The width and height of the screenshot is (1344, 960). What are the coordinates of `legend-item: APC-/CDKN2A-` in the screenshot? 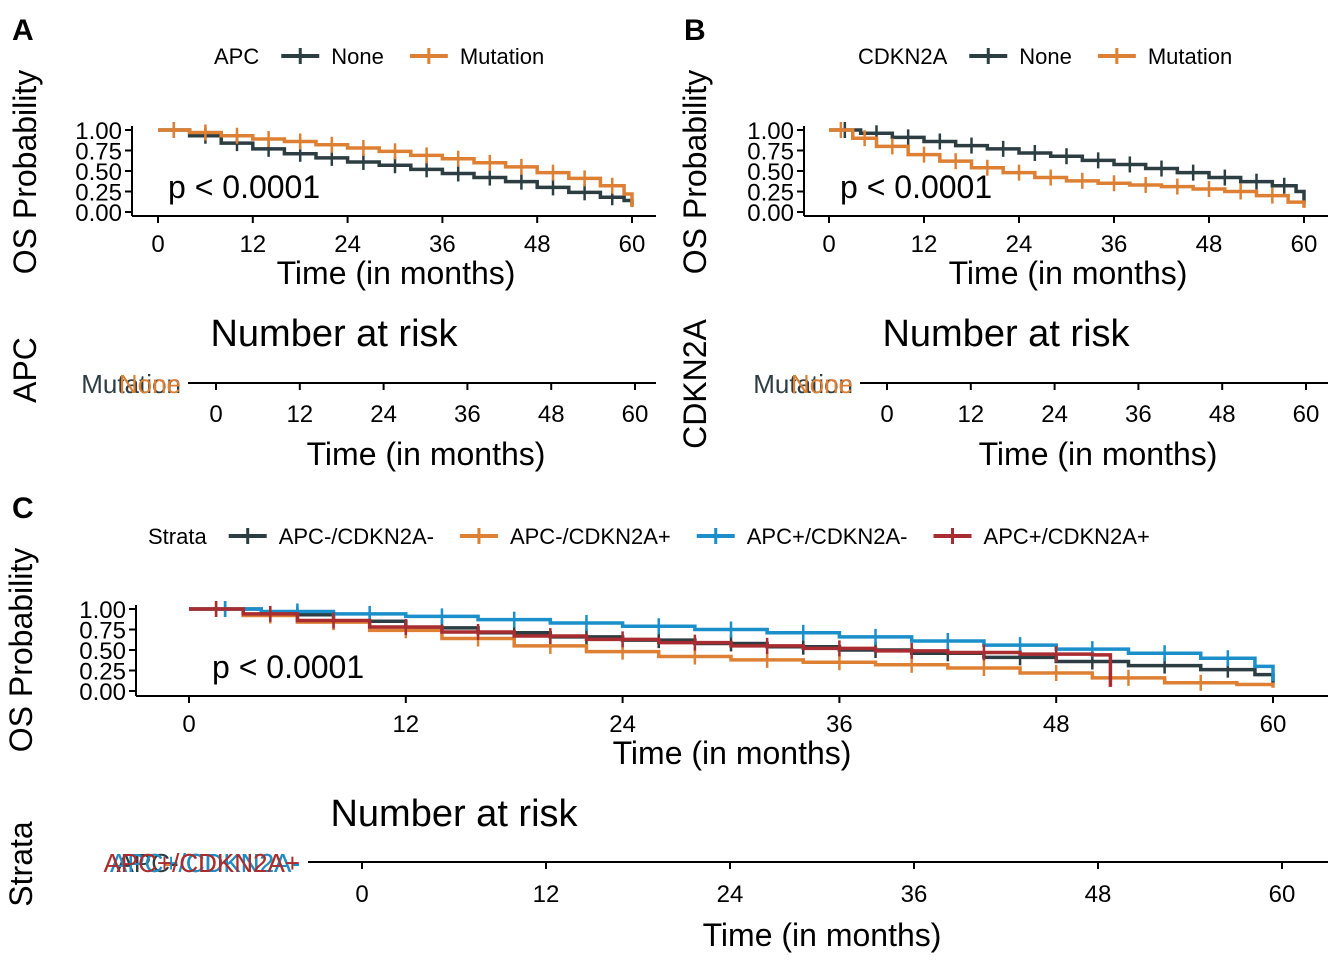 It's located at (331, 536).